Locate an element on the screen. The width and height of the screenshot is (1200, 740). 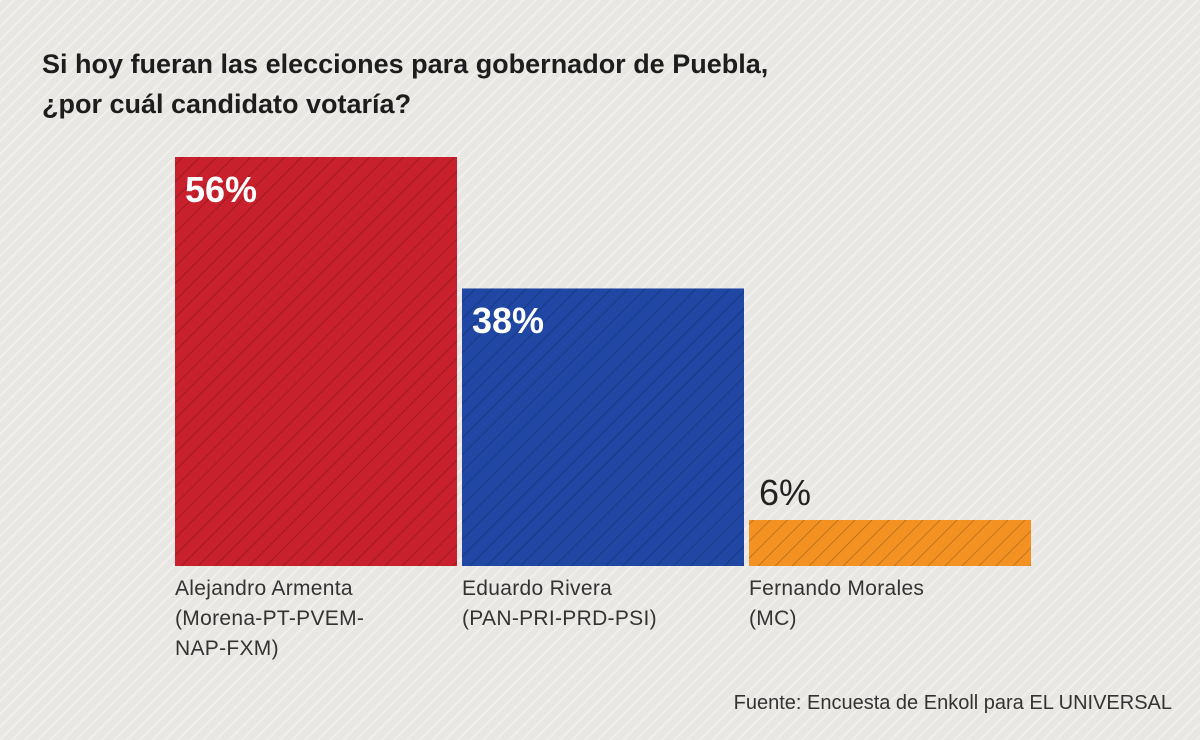
category-label-line: Eduardo Rivera is located at coordinates (537, 588).